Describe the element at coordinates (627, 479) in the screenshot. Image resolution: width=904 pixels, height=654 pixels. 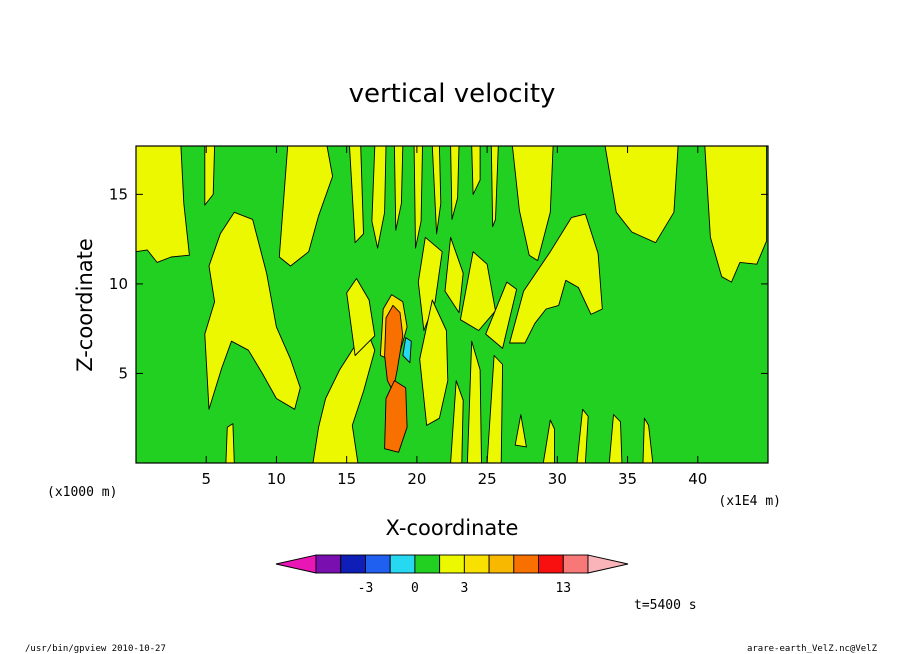
I see `x-tick-label: 35` at that location.